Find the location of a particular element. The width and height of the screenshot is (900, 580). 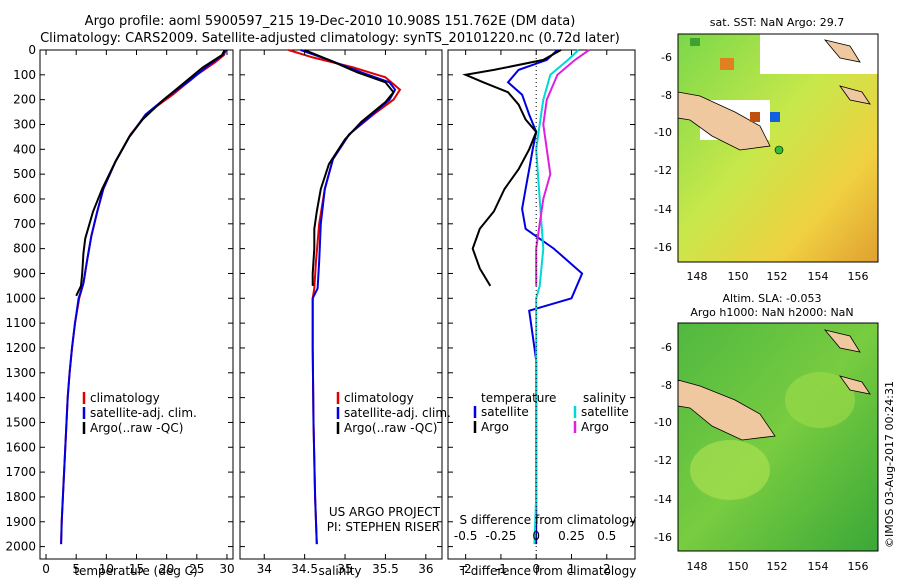

svg-text: -12 is located at coordinates (663, 170).